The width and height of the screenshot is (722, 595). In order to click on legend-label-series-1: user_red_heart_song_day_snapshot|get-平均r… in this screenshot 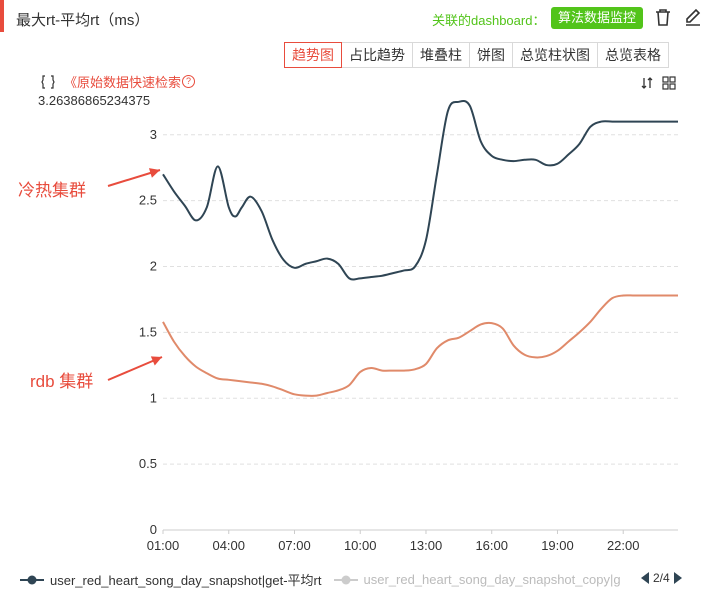, I will do `click(186, 580)`.